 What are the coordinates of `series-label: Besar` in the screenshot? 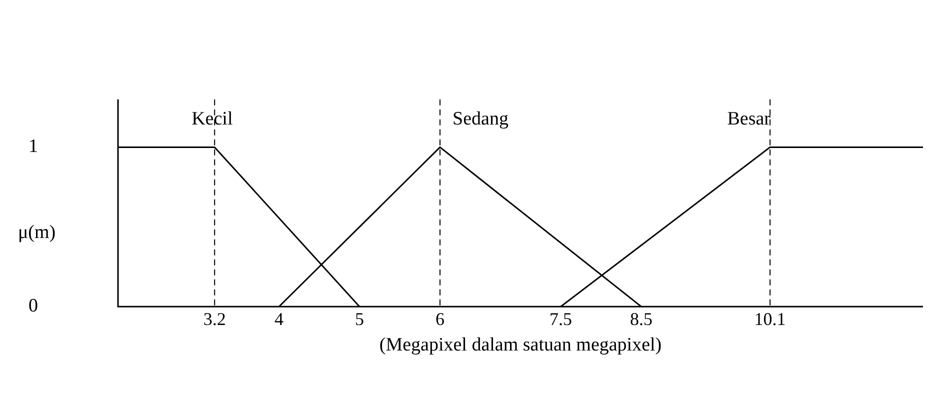 It's located at (749, 119).